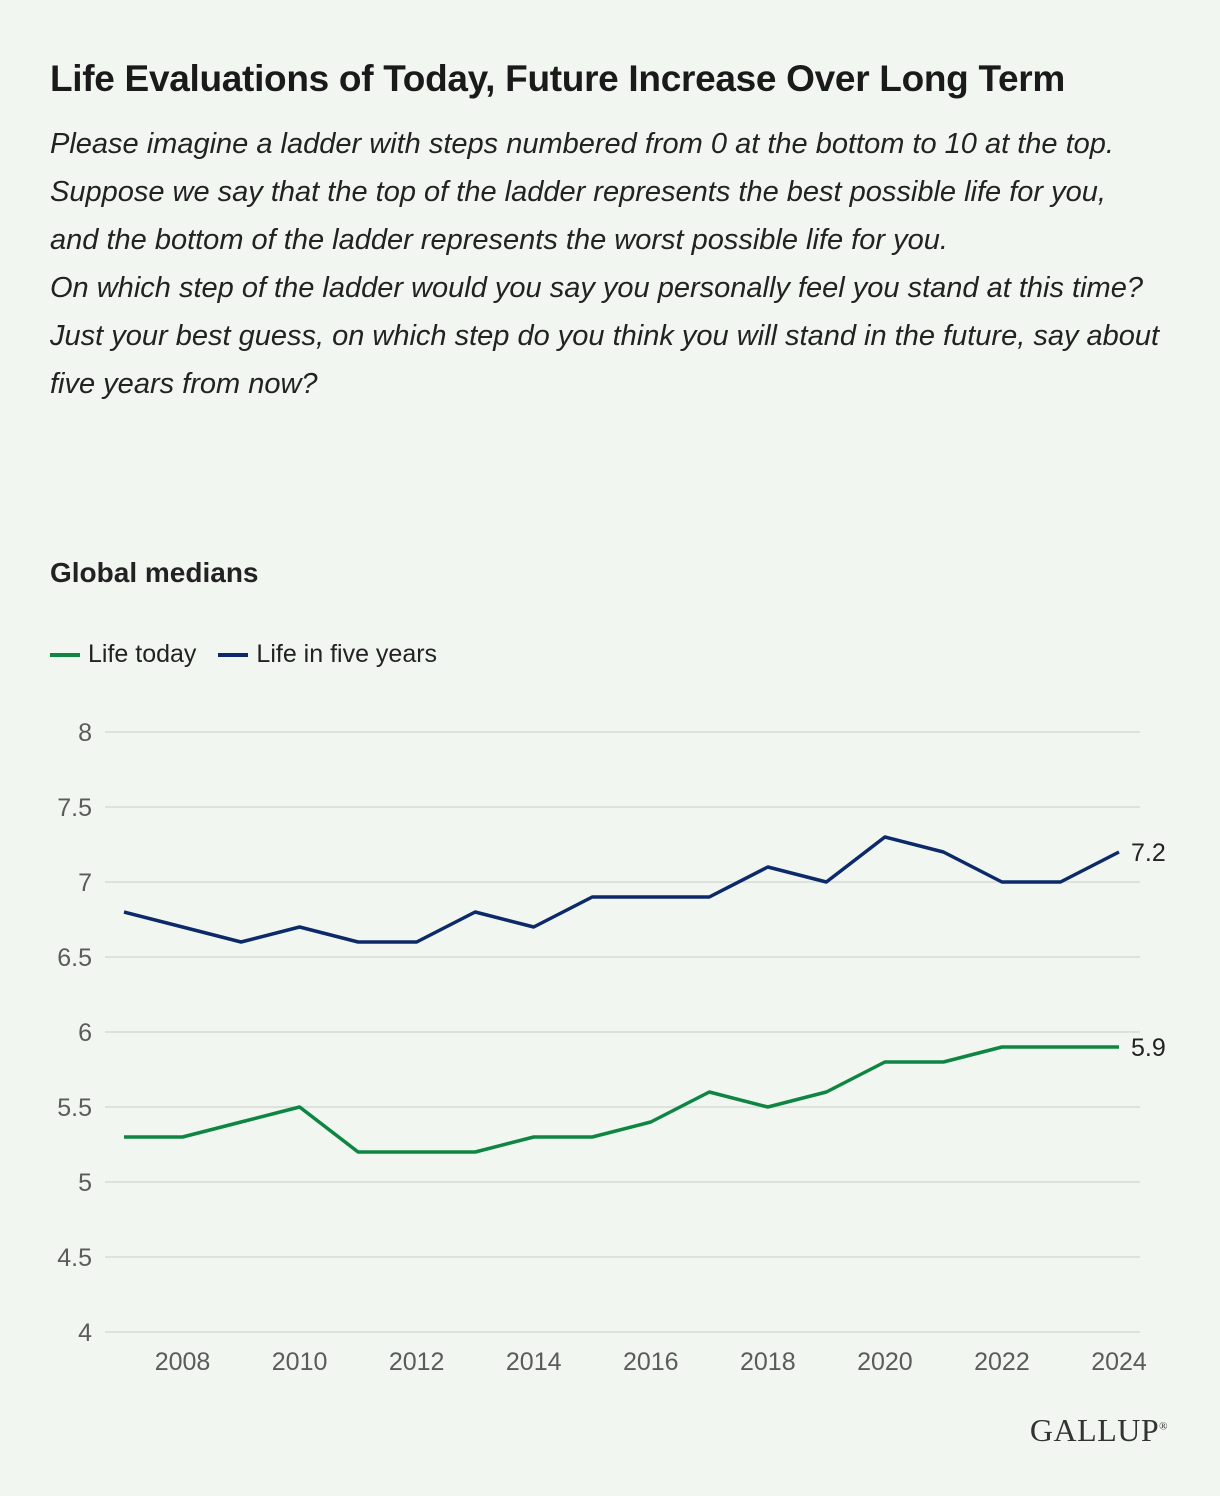  I want to click on x-tick-label: 2024, so click(1119, 1362).